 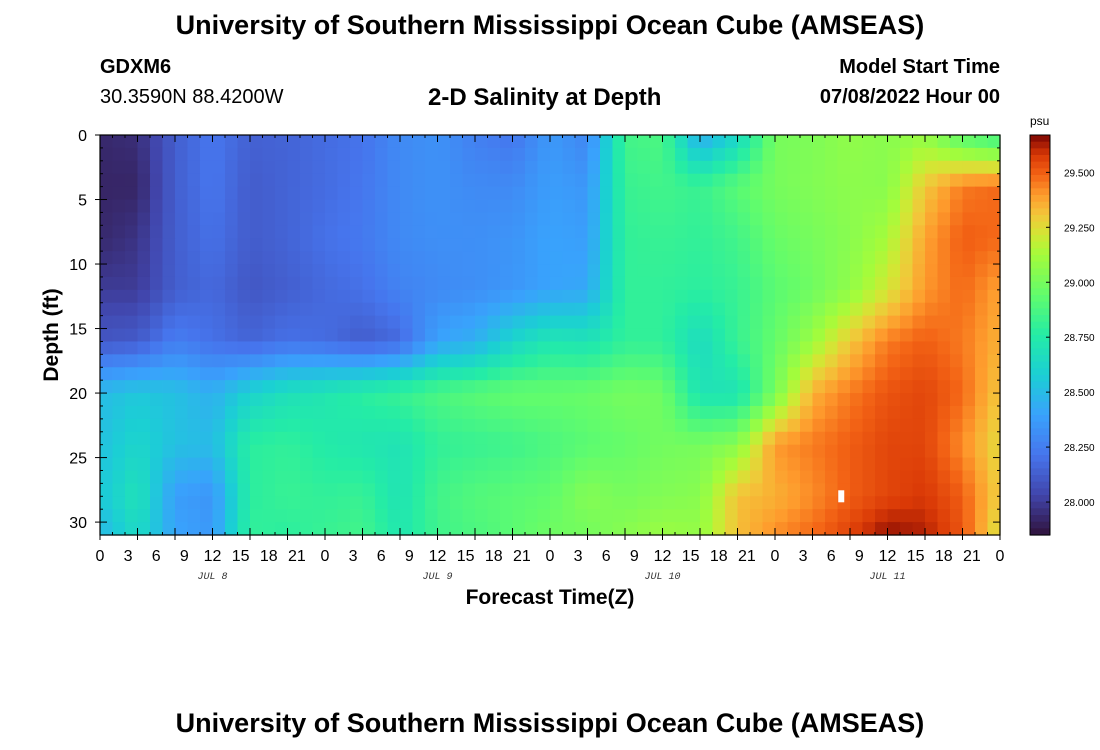 I want to click on colorbar-tick-label: 29.500, so click(x=1079, y=173).